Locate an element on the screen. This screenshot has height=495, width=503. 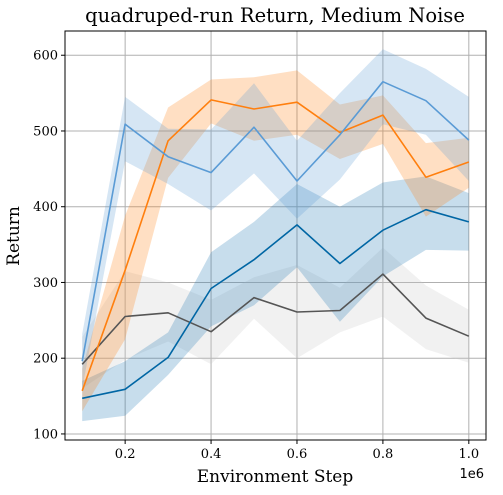
y-axis-title: Return is located at coordinates (14, 236).